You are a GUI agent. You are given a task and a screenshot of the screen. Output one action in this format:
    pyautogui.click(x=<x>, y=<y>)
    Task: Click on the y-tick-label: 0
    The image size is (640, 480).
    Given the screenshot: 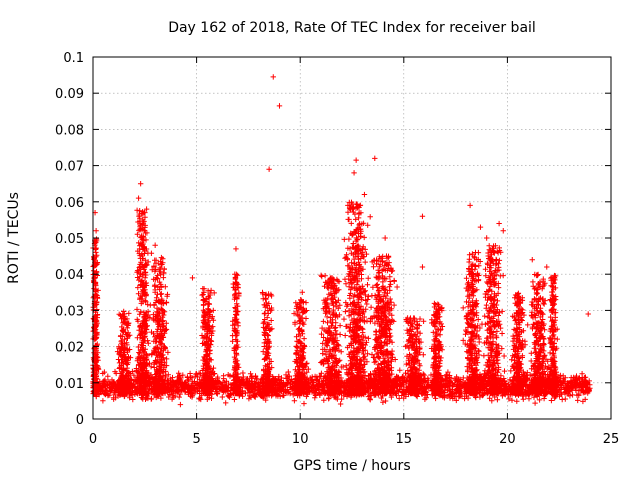 What is the action you would take?
    pyautogui.click(x=80, y=420)
    